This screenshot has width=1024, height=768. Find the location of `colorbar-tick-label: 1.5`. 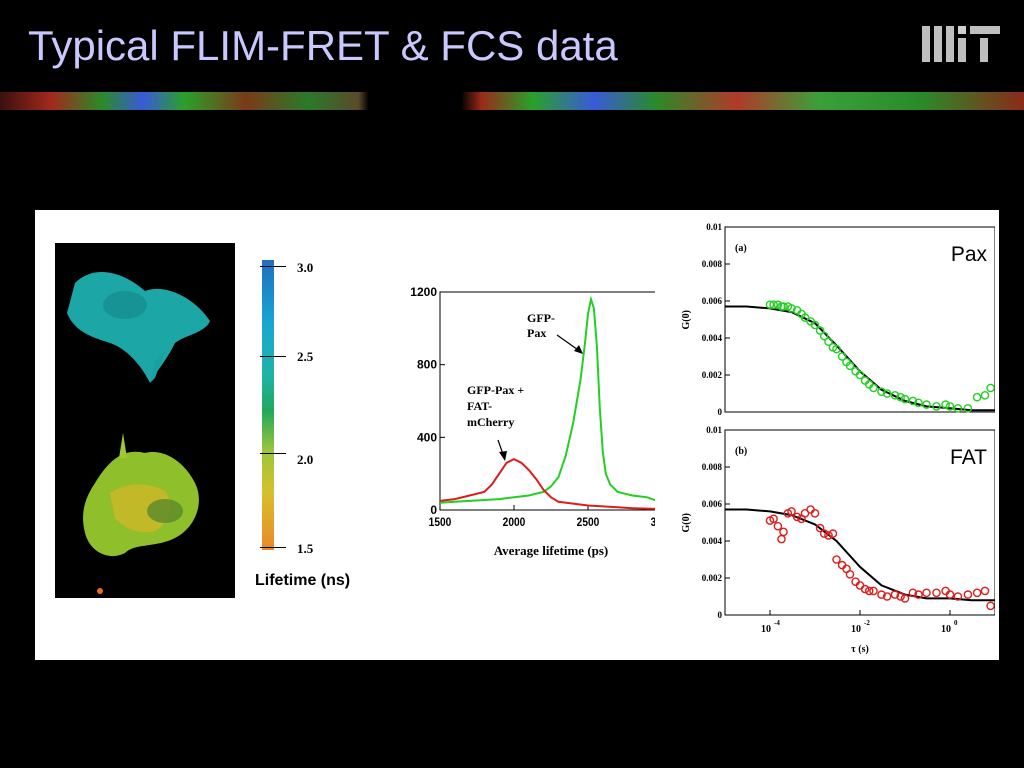

colorbar-tick-label: 1.5 is located at coordinates (305, 548).